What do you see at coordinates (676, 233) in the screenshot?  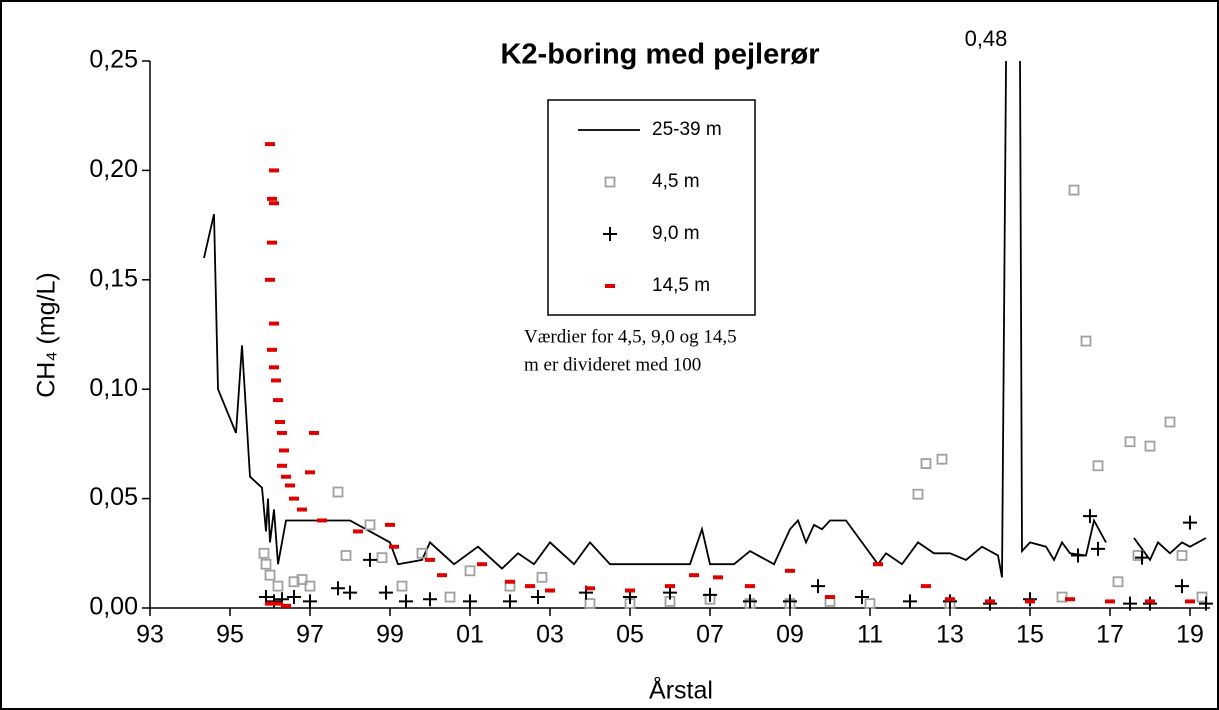 I see `legend-label: 9,0 m` at bounding box center [676, 233].